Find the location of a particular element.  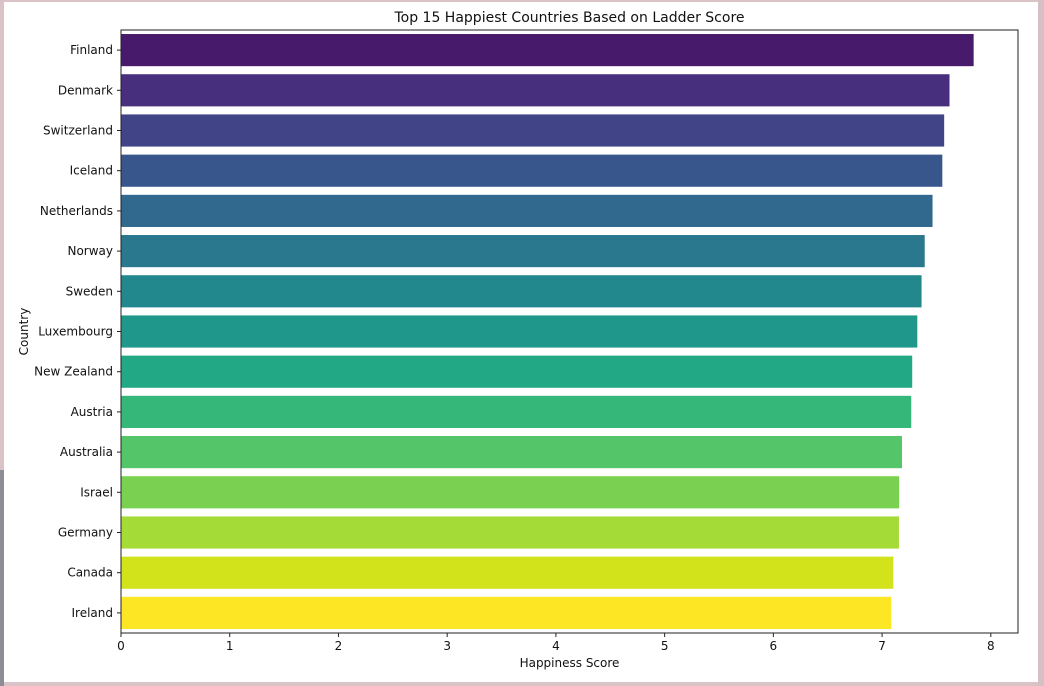

y-tick-label: New Zealand is located at coordinates (73, 372).